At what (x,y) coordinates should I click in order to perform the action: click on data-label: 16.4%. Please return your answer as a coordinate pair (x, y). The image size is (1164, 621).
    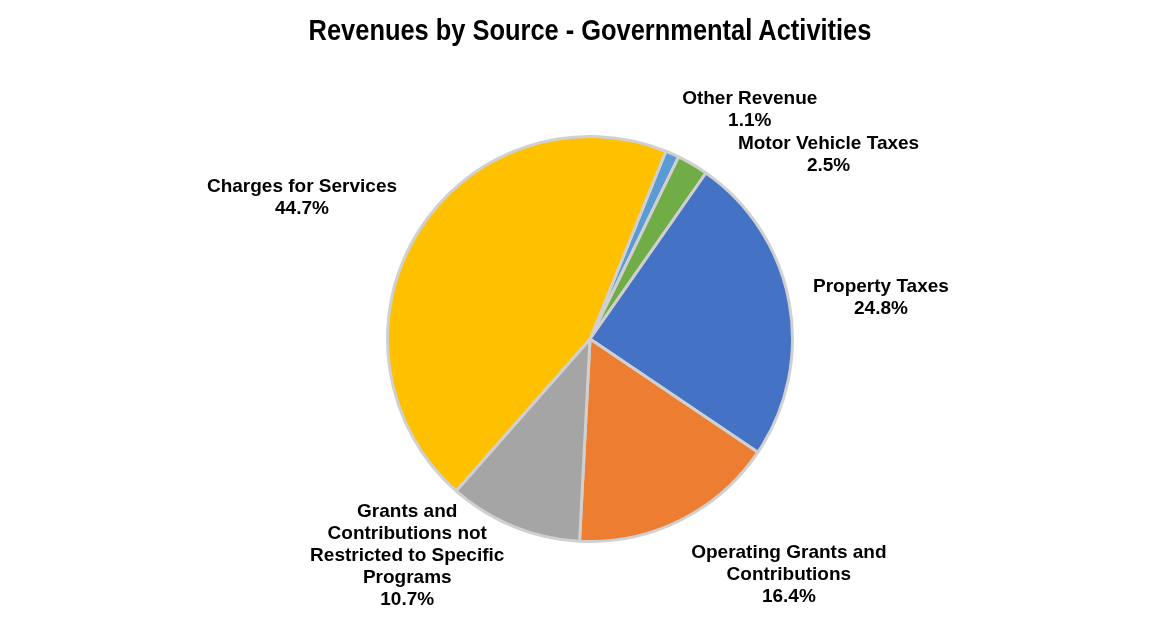
    Looking at the image, I should click on (788, 596).